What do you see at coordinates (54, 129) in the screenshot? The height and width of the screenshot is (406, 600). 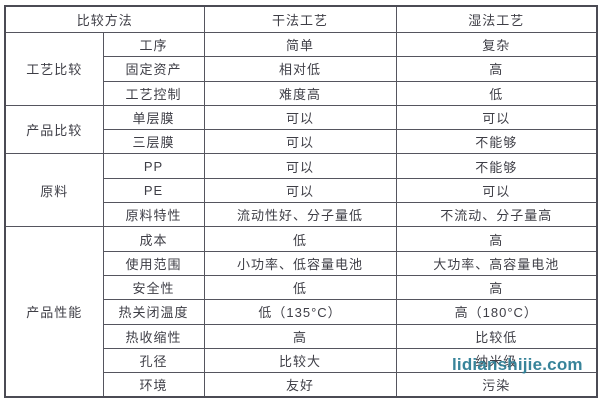 I see `category-cell: 产品比较` at bounding box center [54, 129].